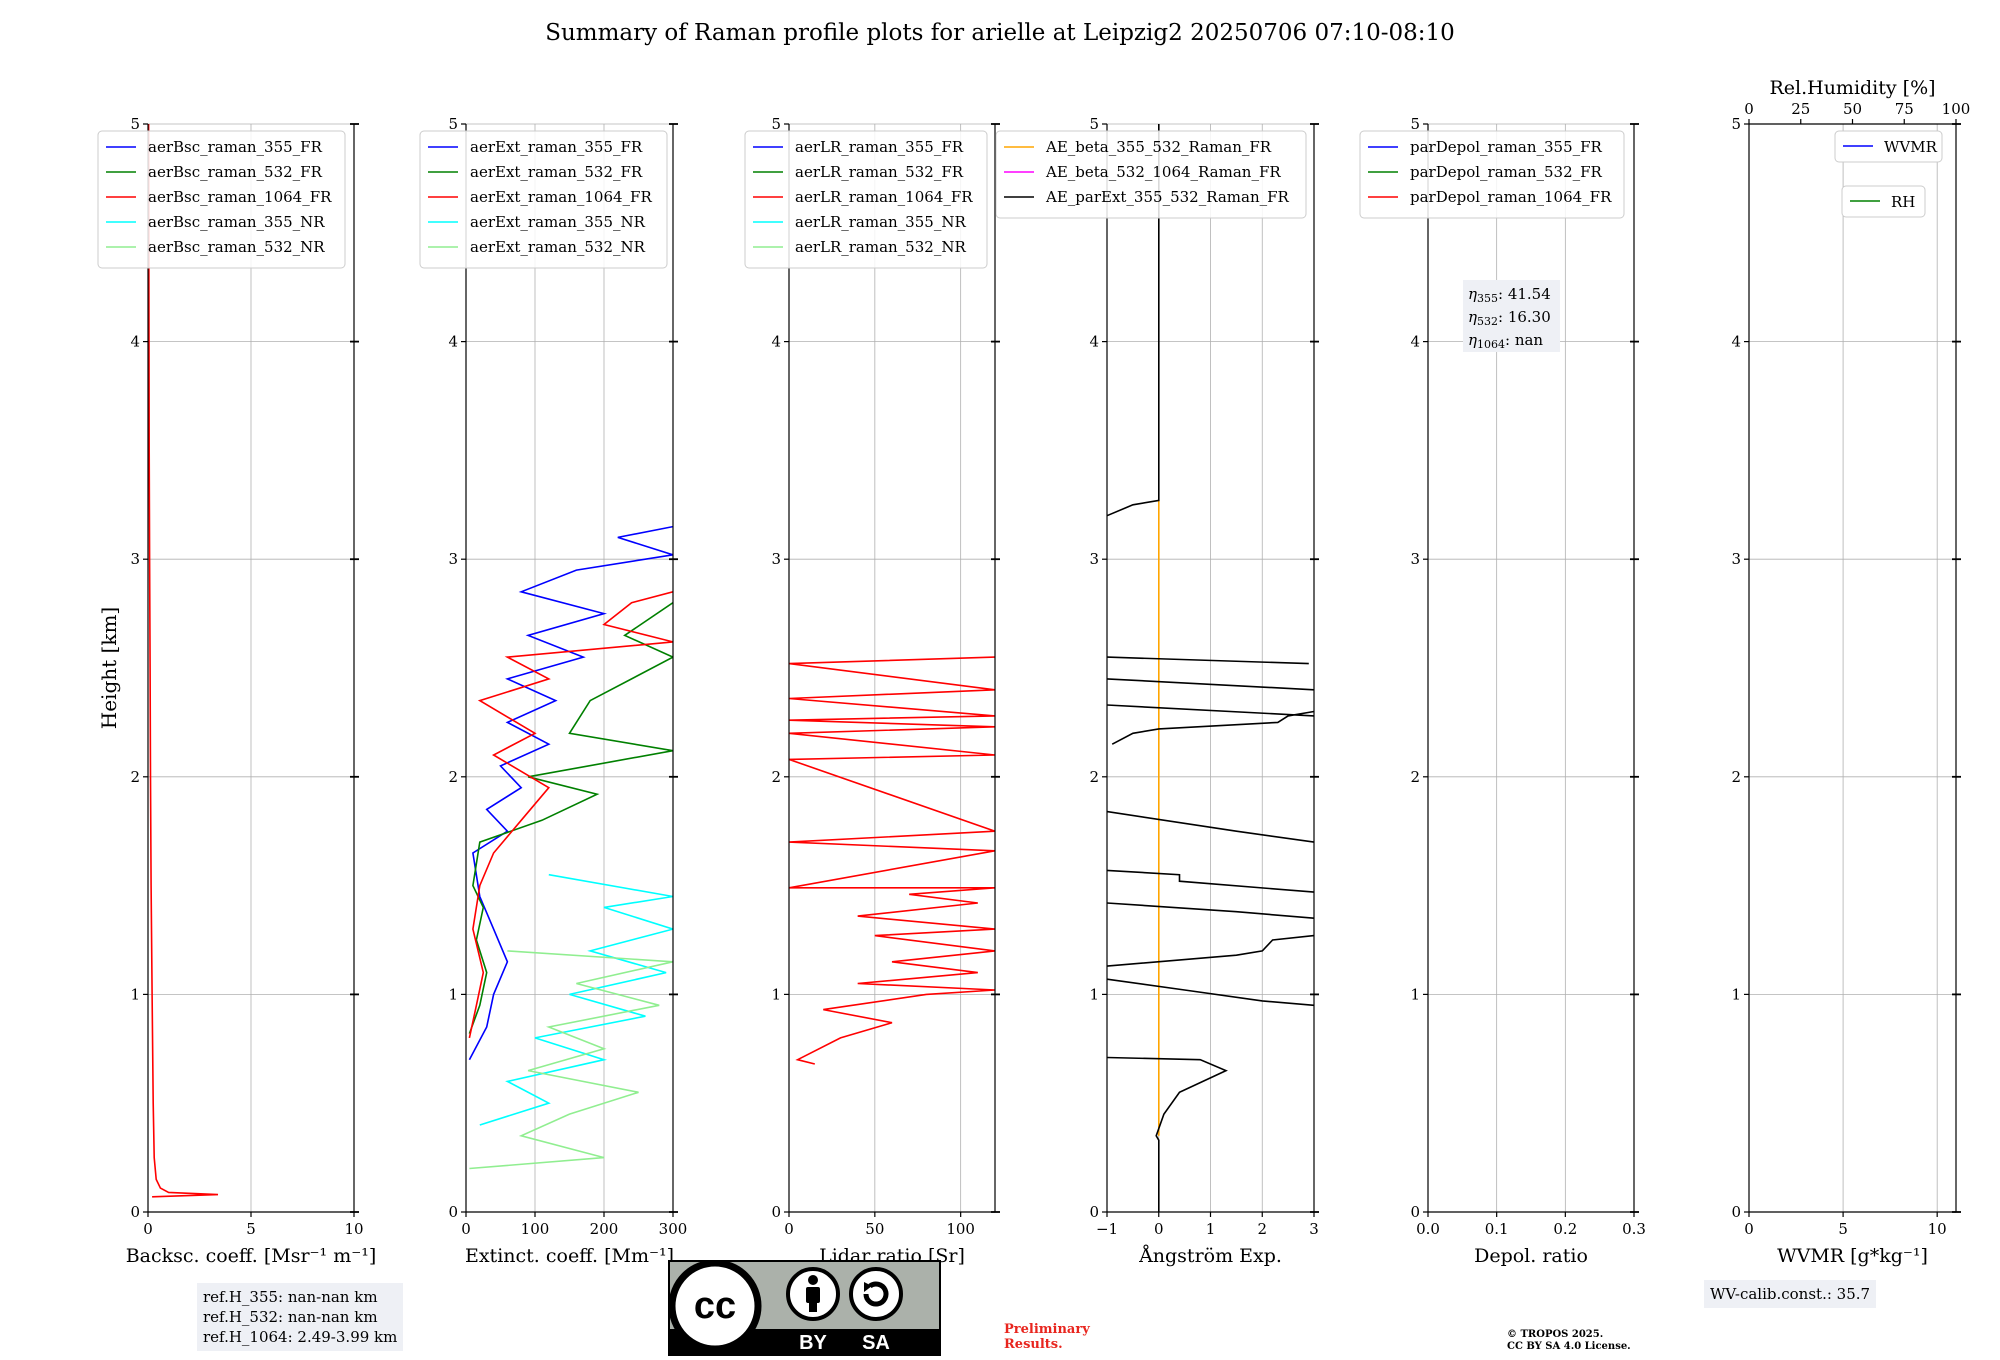 This screenshot has height=1360, width=2000. I want to click on x2-tick-label: 0, so click(1749, 109).